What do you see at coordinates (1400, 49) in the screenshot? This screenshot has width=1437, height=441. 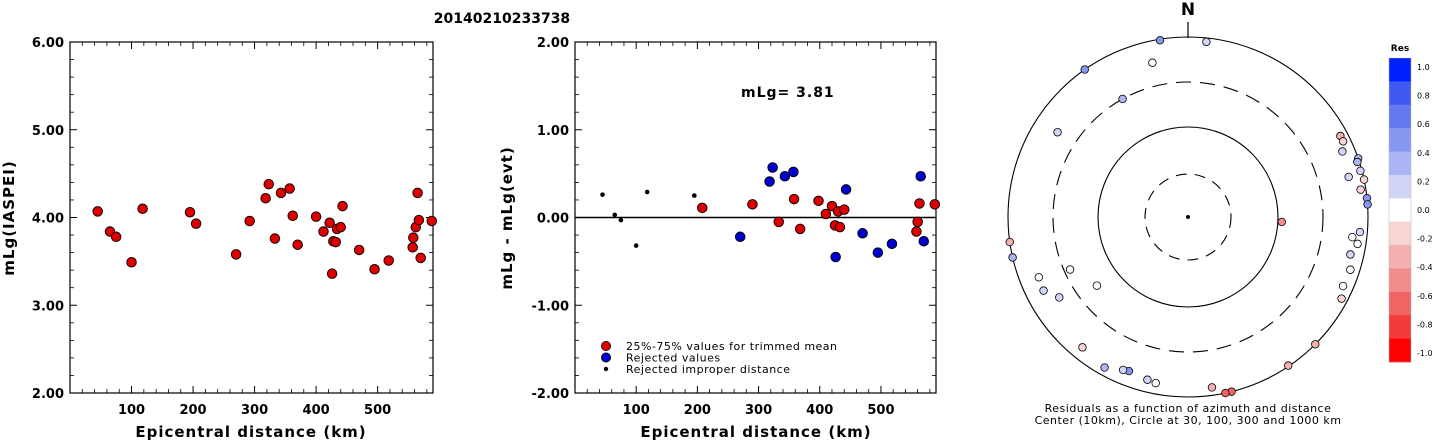 I see `colorbar-title: Res` at bounding box center [1400, 49].